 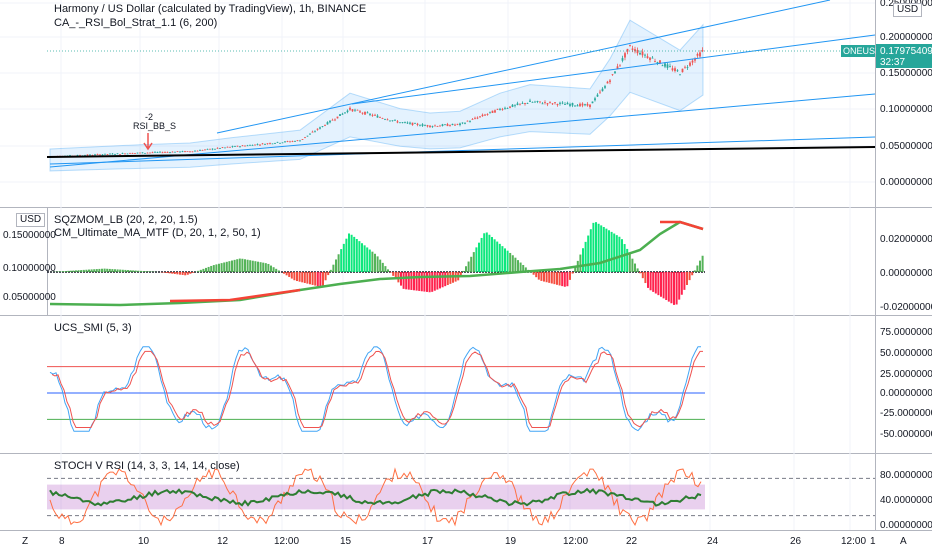 I want to click on cm-legend: CM_Ultimate_MA_MTF (D, 20, 1, 2, 50, 1), so click(x=157, y=233).